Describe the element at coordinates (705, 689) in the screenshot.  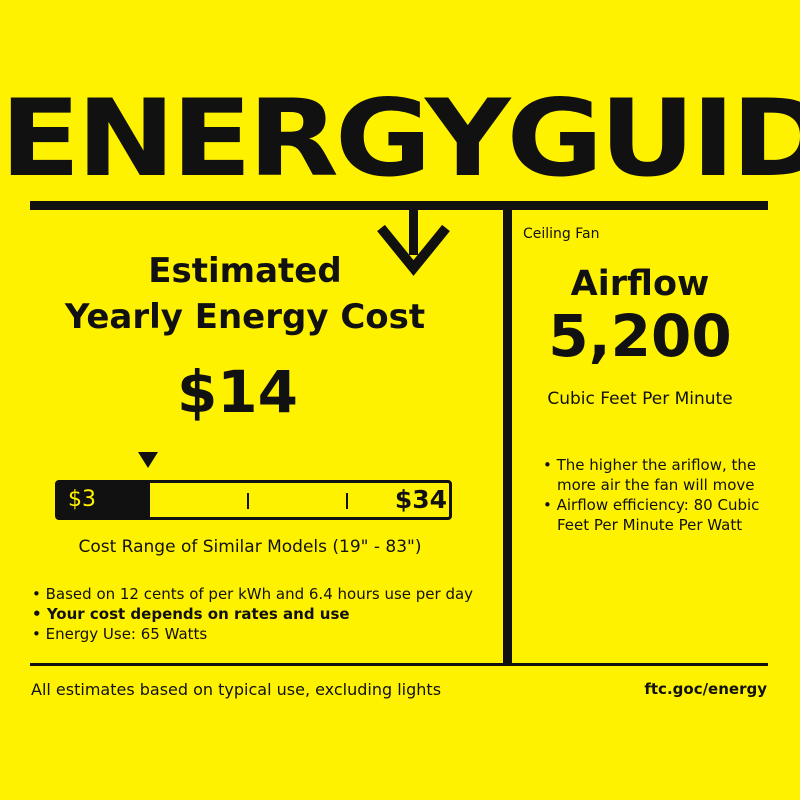
I see `ftc-link: ftc.goc/energy` at that location.